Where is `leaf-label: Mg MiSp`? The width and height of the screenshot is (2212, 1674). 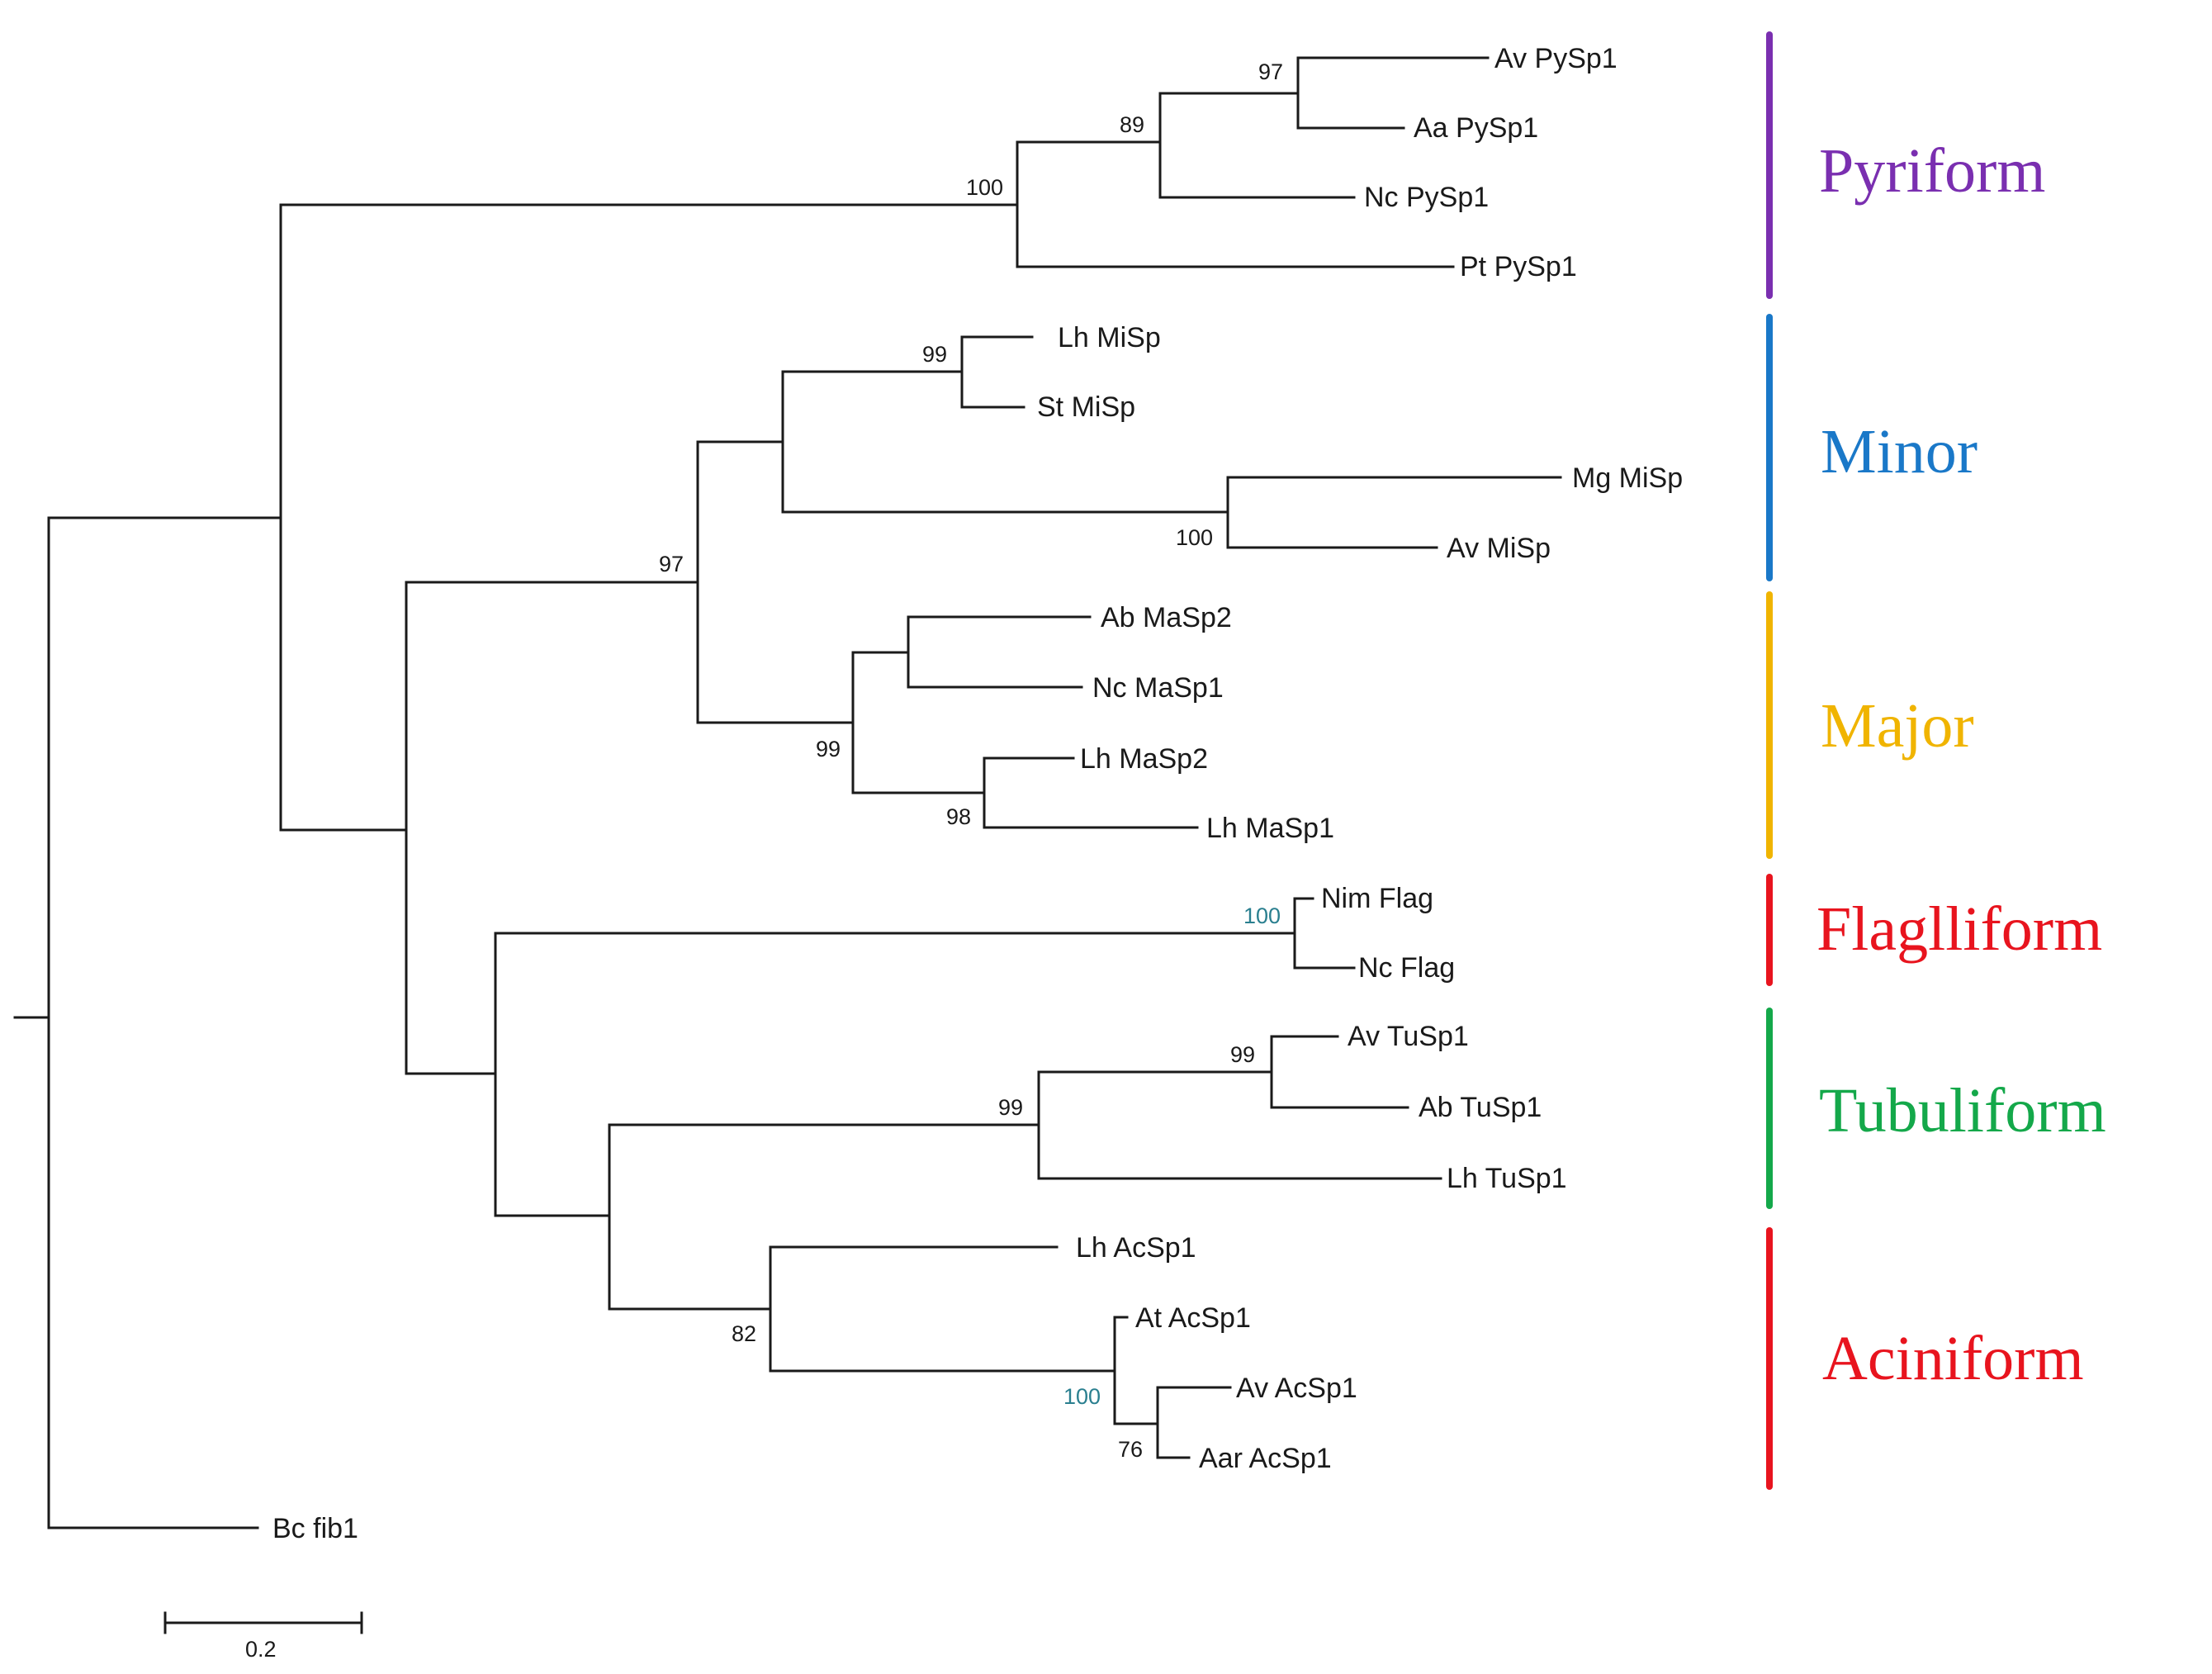 leaf-label: Mg MiSp is located at coordinates (1628, 478).